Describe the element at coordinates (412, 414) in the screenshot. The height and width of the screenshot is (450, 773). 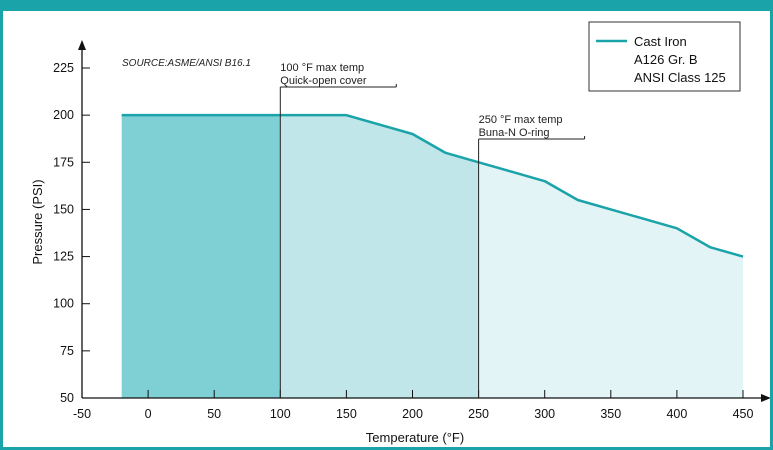
I see `x-tick-label: 200` at that location.